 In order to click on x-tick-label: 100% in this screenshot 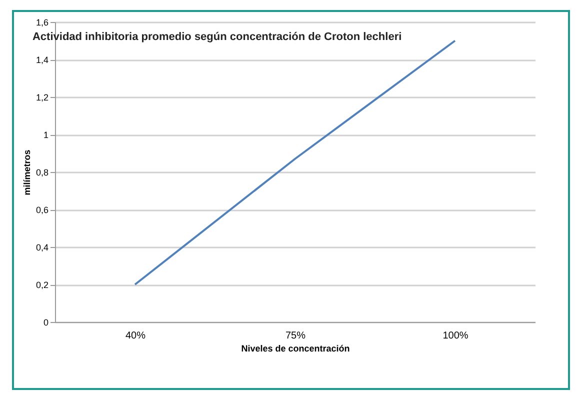, I will do `click(455, 336)`.